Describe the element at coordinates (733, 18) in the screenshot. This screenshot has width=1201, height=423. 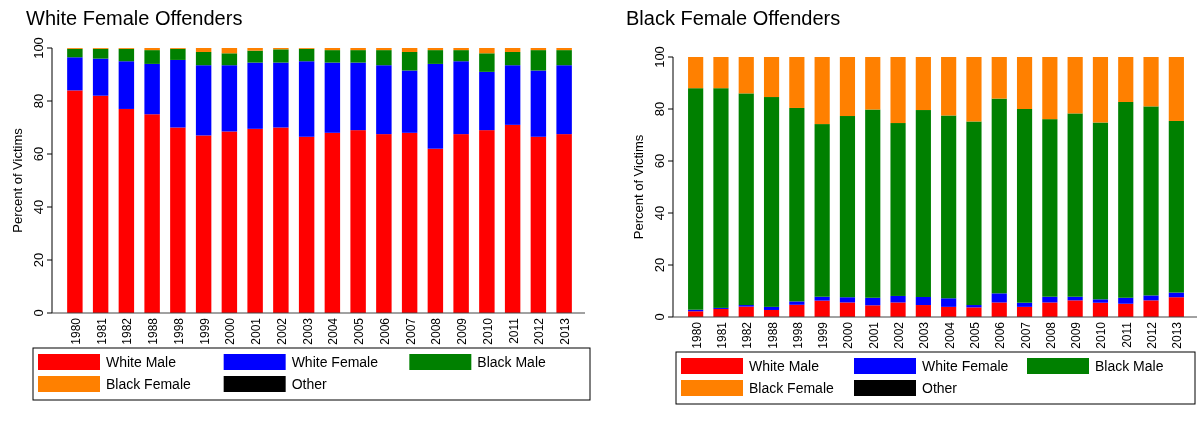
I see `chart-title: Black Female Offenders` at that location.